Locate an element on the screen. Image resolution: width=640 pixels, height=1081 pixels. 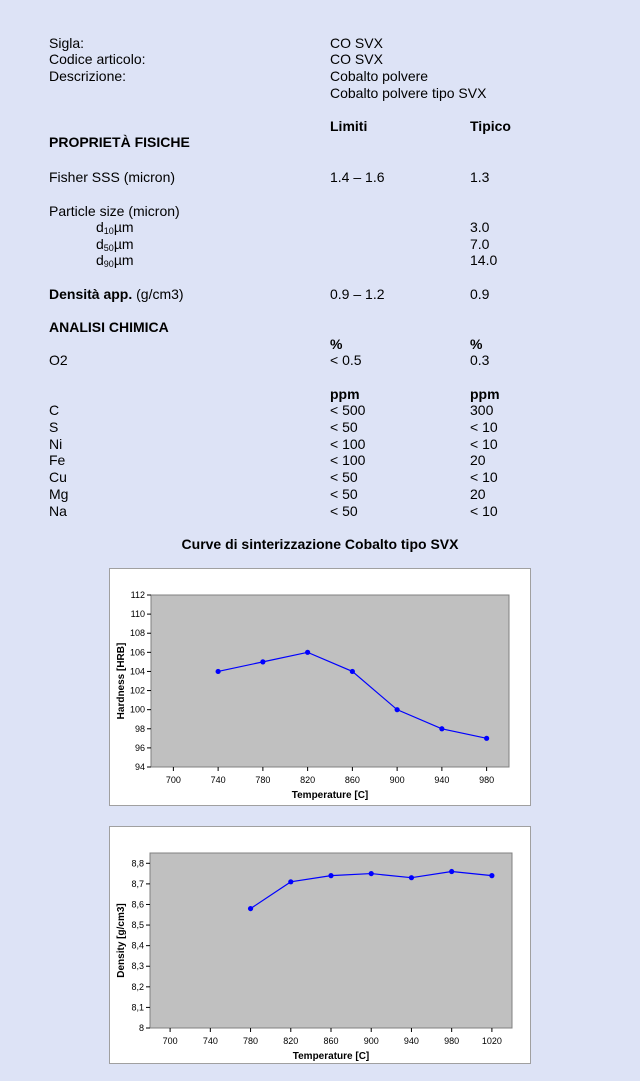
y-tick-label: 98 is located at coordinates (140, 729).